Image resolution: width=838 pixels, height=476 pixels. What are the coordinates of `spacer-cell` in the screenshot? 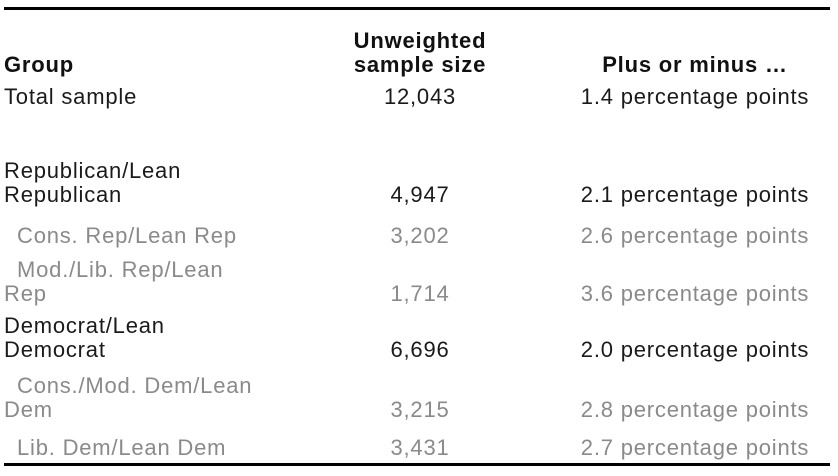 It's located at (417, 133).